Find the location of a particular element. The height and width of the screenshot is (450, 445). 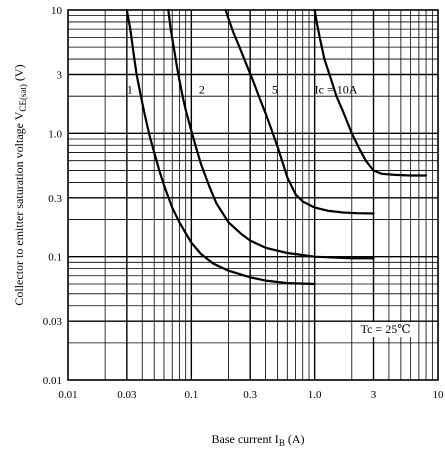

curve-label-2: 2 is located at coordinates (202, 90).